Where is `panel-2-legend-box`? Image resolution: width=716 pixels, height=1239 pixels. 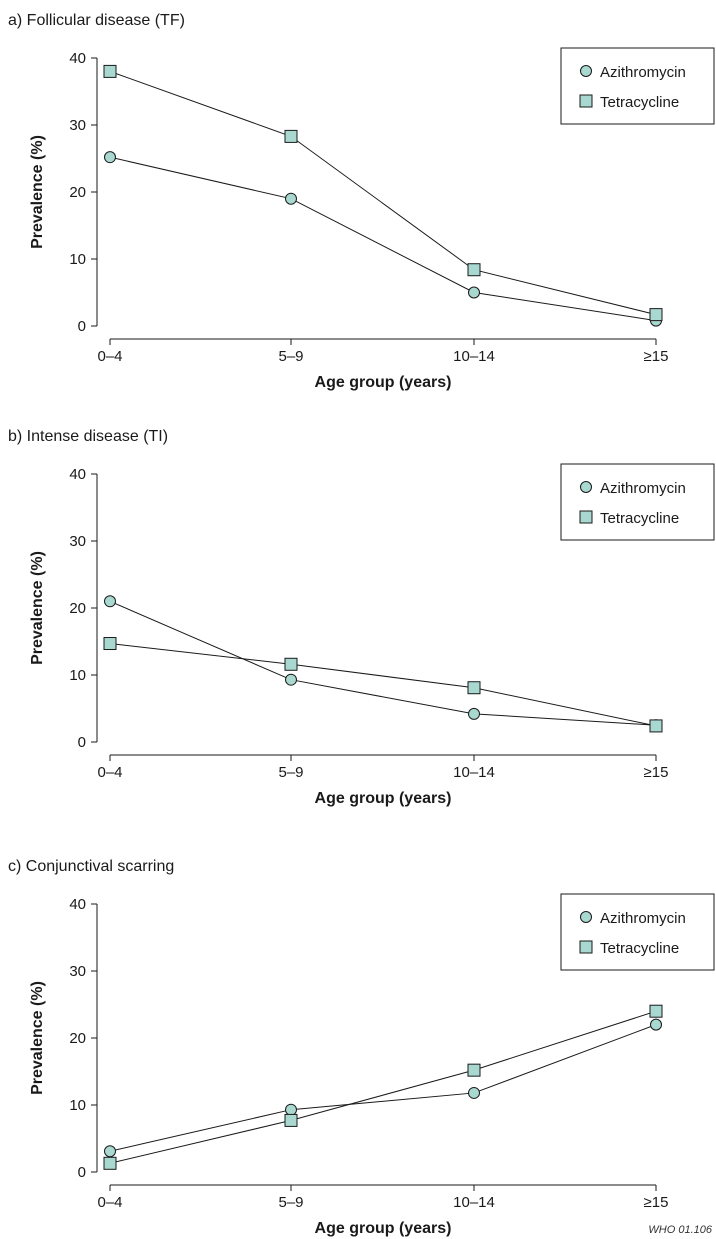
panel-2-legend-box is located at coordinates (637, 502).